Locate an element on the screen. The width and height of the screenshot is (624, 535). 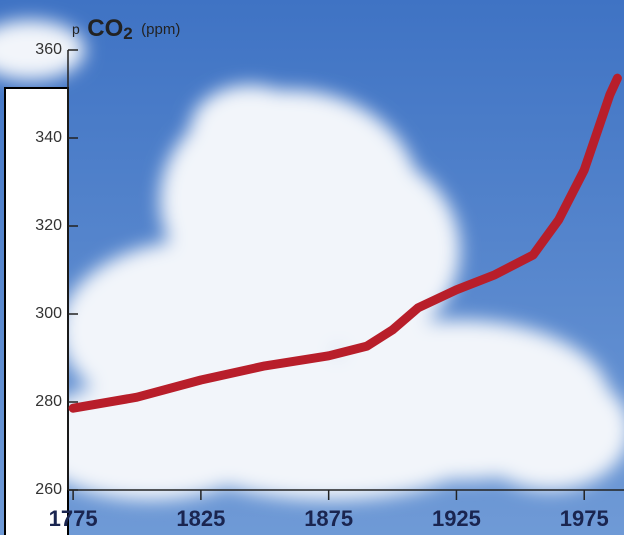
y-tick-label: 320 is located at coordinates (48, 225).